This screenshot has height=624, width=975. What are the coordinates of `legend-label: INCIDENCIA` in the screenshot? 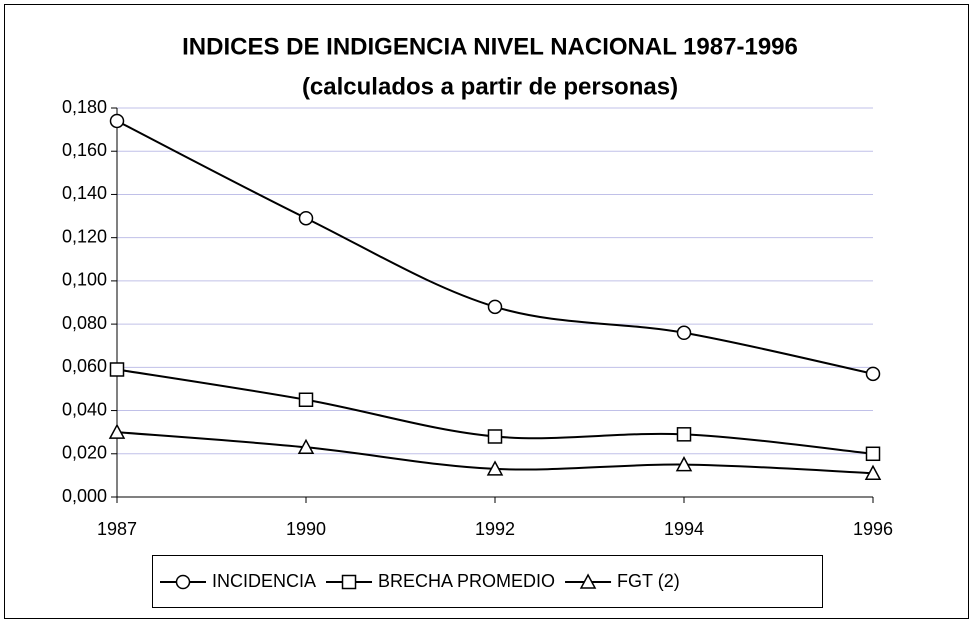 It's located at (264, 581).